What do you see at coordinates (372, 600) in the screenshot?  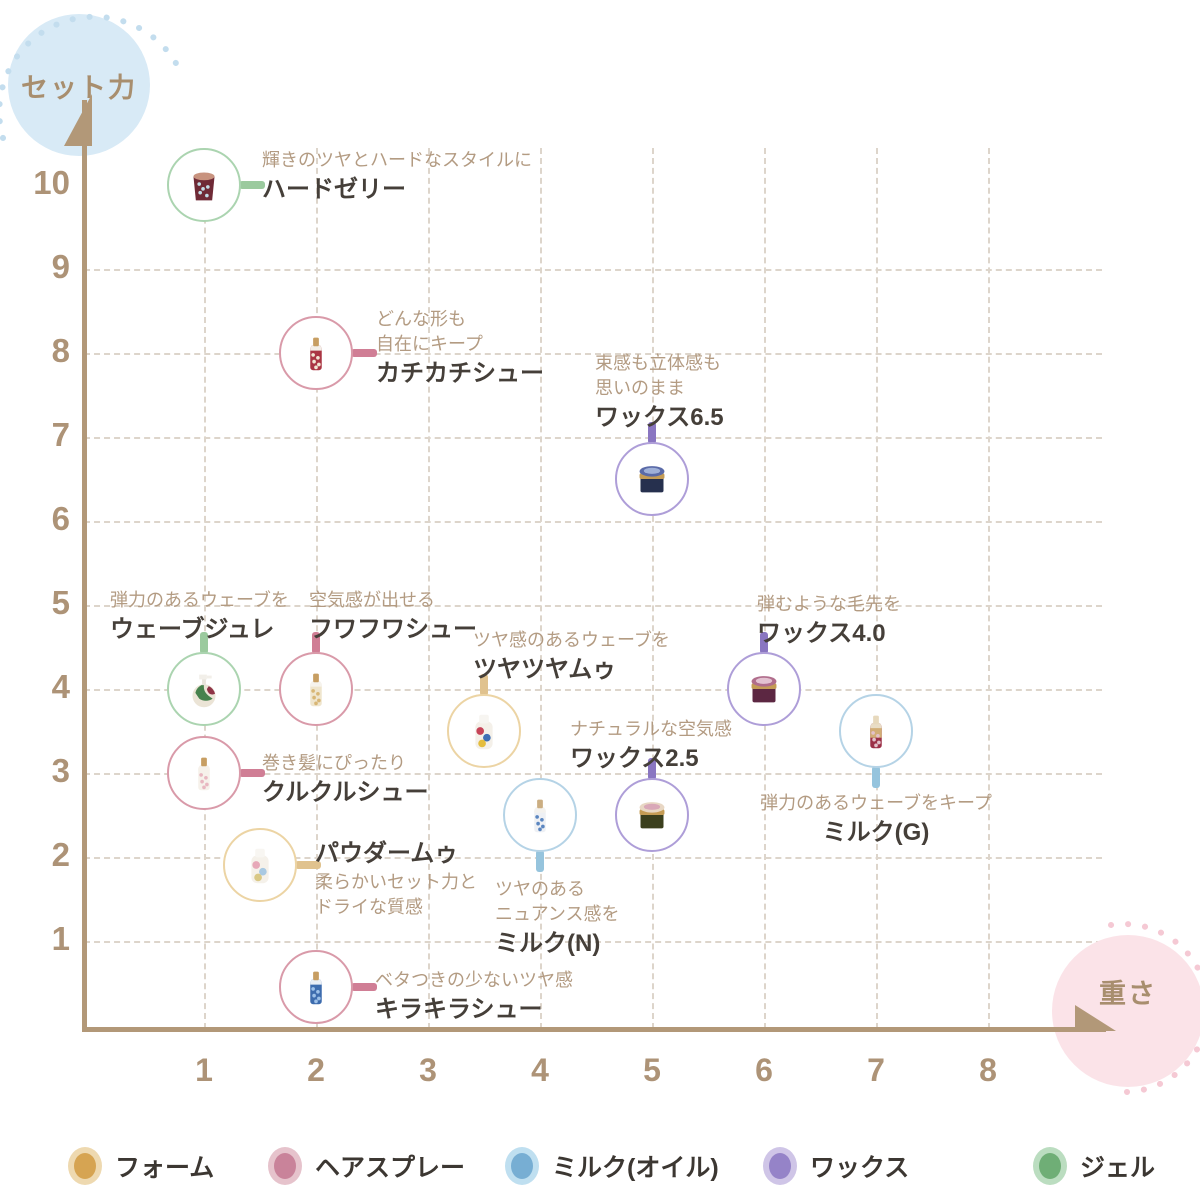 I see `product-caption: 空気感が出せる` at bounding box center [372, 600].